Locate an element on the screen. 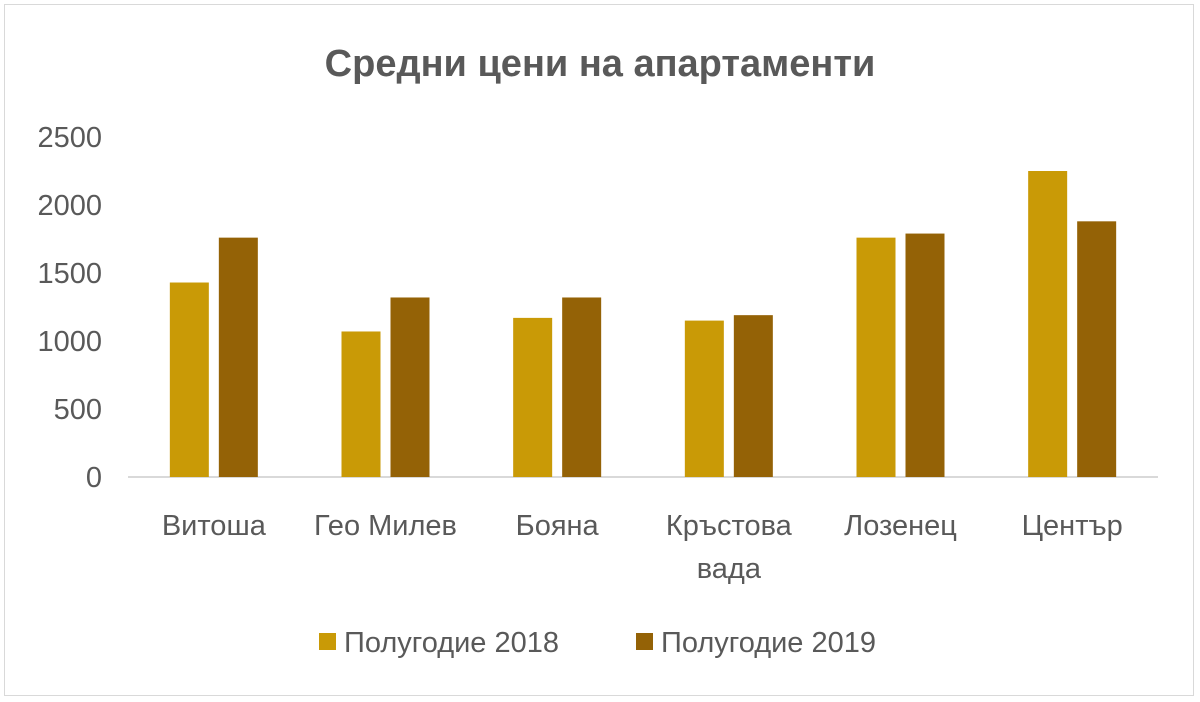  chart-title: Средни цени на апартаменти is located at coordinates (600, 64).